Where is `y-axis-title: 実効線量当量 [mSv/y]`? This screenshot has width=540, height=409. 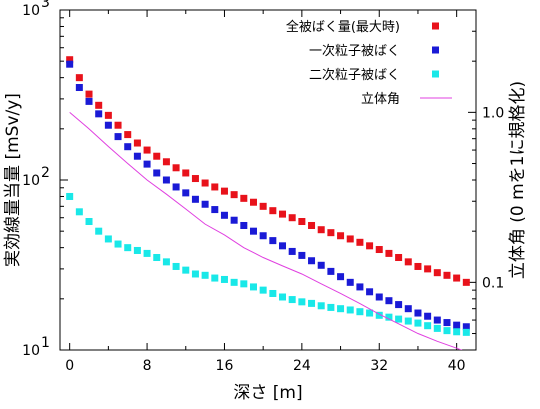 y-axis-title: 実効線量当量 [mSv/y] is located at coordinates (13, 180).